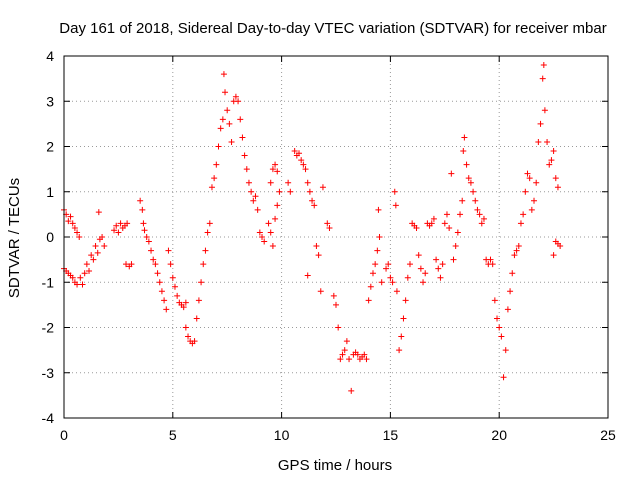 Image resolution: width=640 pixels, height=480 pixels. Describe the element at coordinates (48, 373) in the screenshot. I see `y-tick-label: -3` at that location.